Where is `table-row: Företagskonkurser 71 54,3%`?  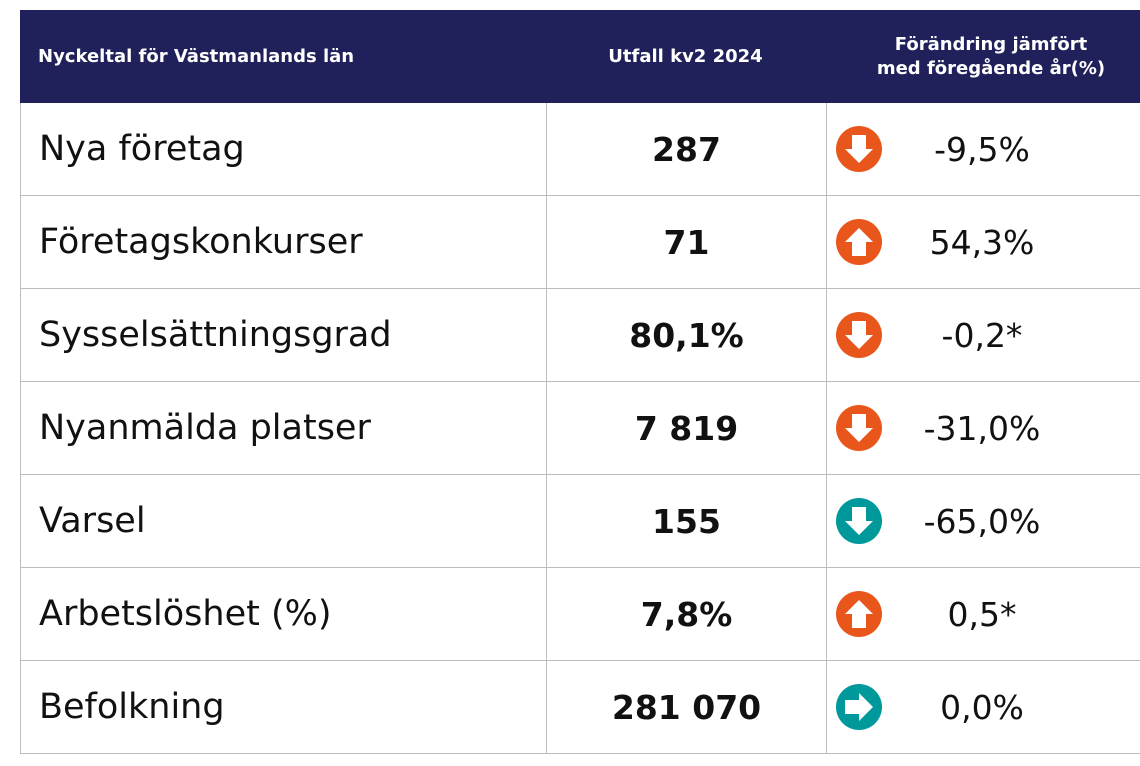 table-row: Företagskonkurser 71 54,3% is located at coordinates (580, 242).